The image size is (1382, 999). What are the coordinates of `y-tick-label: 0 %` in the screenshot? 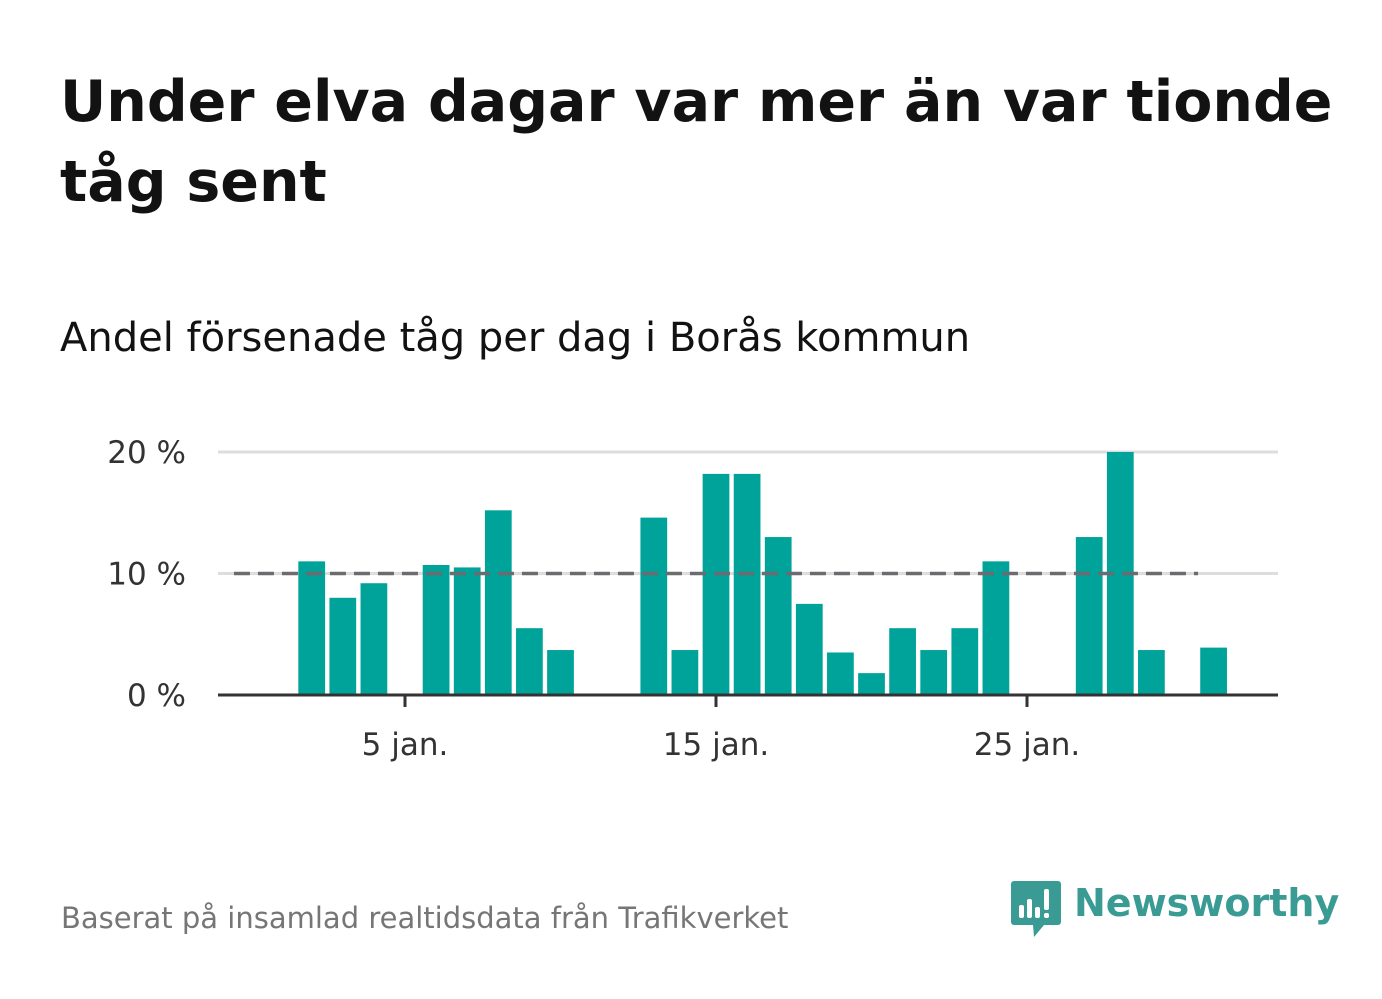 It's located at (156, 696).